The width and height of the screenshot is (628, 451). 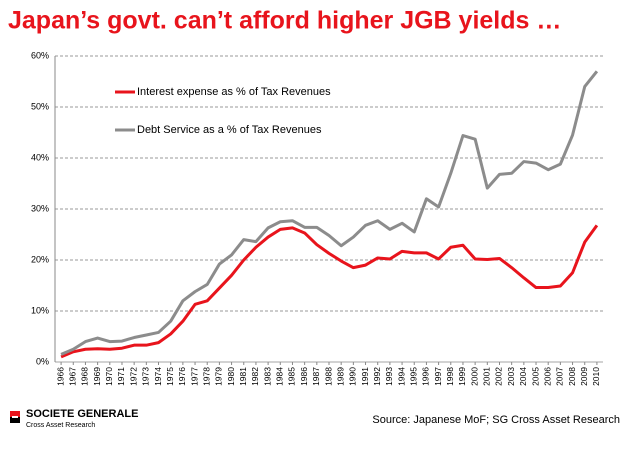 I want to click on x-tick-label: 1984, so click(x=280, y=376).